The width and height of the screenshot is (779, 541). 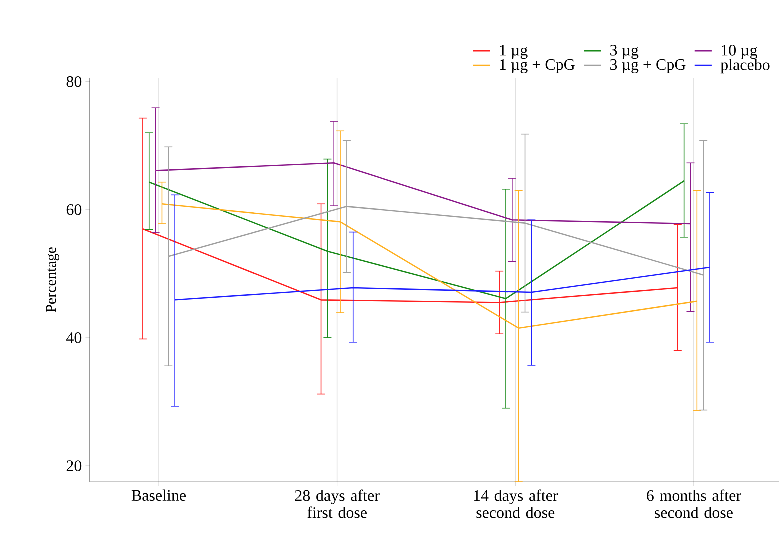 What do you see at coordinates (745, 66) in the screenshot?
I see `legend-label: placebo` at bounding box center [745, 66].